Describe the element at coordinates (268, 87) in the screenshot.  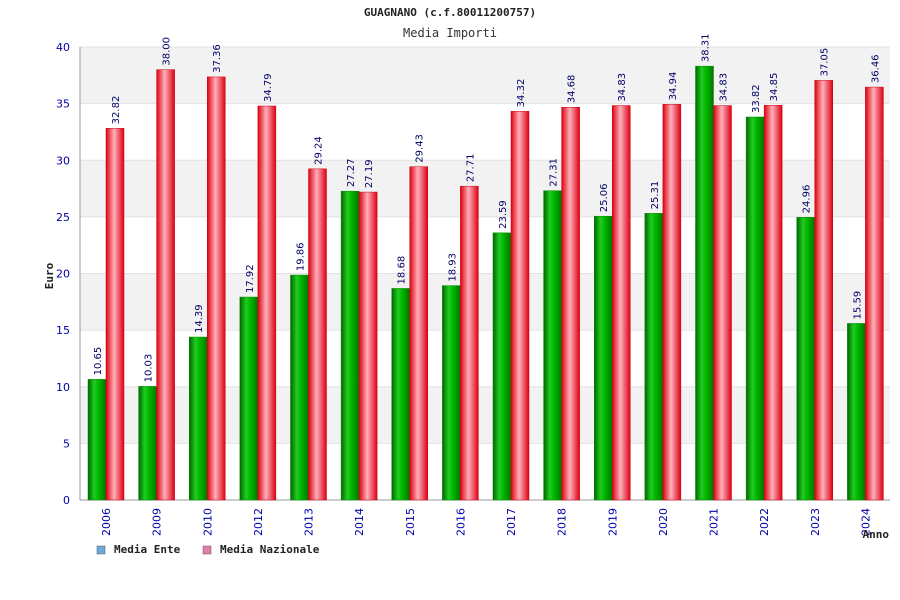
I see `data-label: 34.79` at that location.